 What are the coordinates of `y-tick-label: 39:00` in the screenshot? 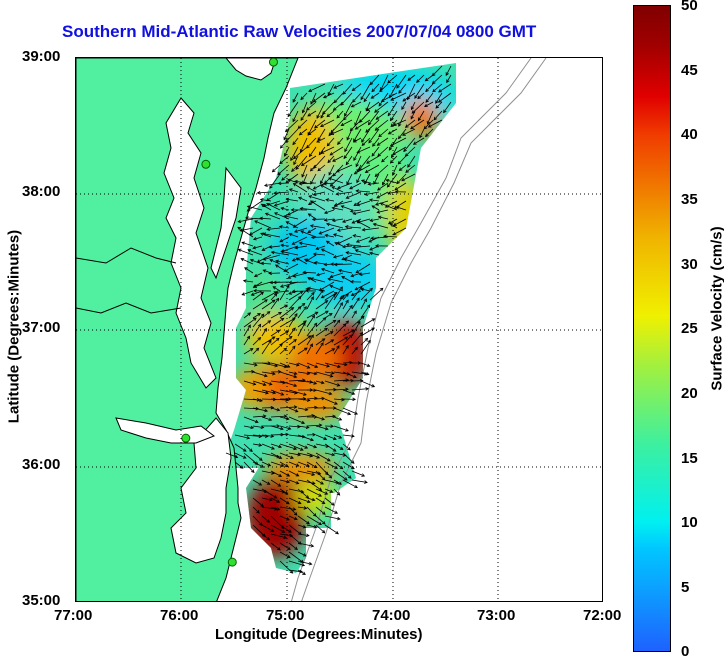 It's located at (41, 56).